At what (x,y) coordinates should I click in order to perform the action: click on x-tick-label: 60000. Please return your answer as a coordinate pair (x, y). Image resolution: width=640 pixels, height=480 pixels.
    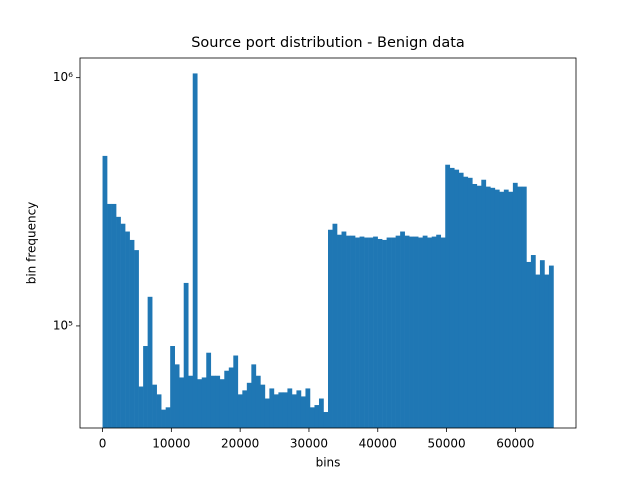
    Looking at the image, I should click on (515, 444).